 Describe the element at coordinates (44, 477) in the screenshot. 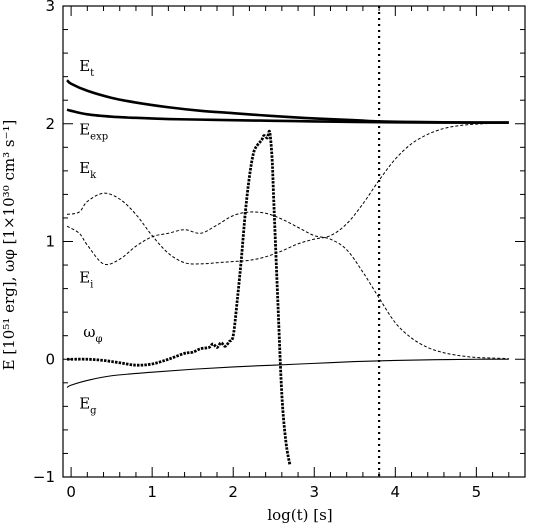

I see `y-tick-label: −1` at that location.